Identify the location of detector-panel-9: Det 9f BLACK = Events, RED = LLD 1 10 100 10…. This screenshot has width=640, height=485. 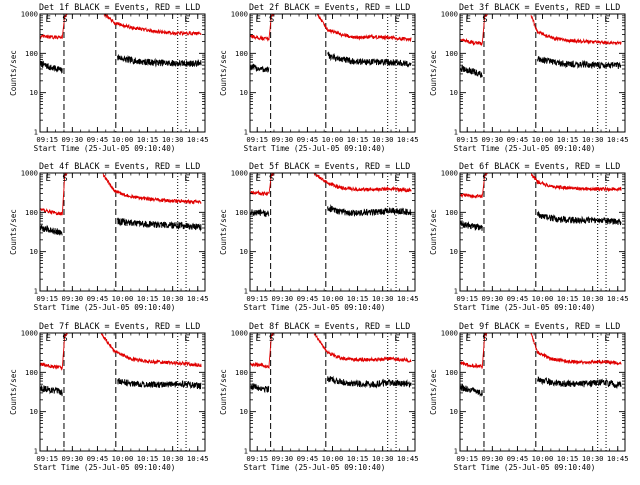
(529, 396).